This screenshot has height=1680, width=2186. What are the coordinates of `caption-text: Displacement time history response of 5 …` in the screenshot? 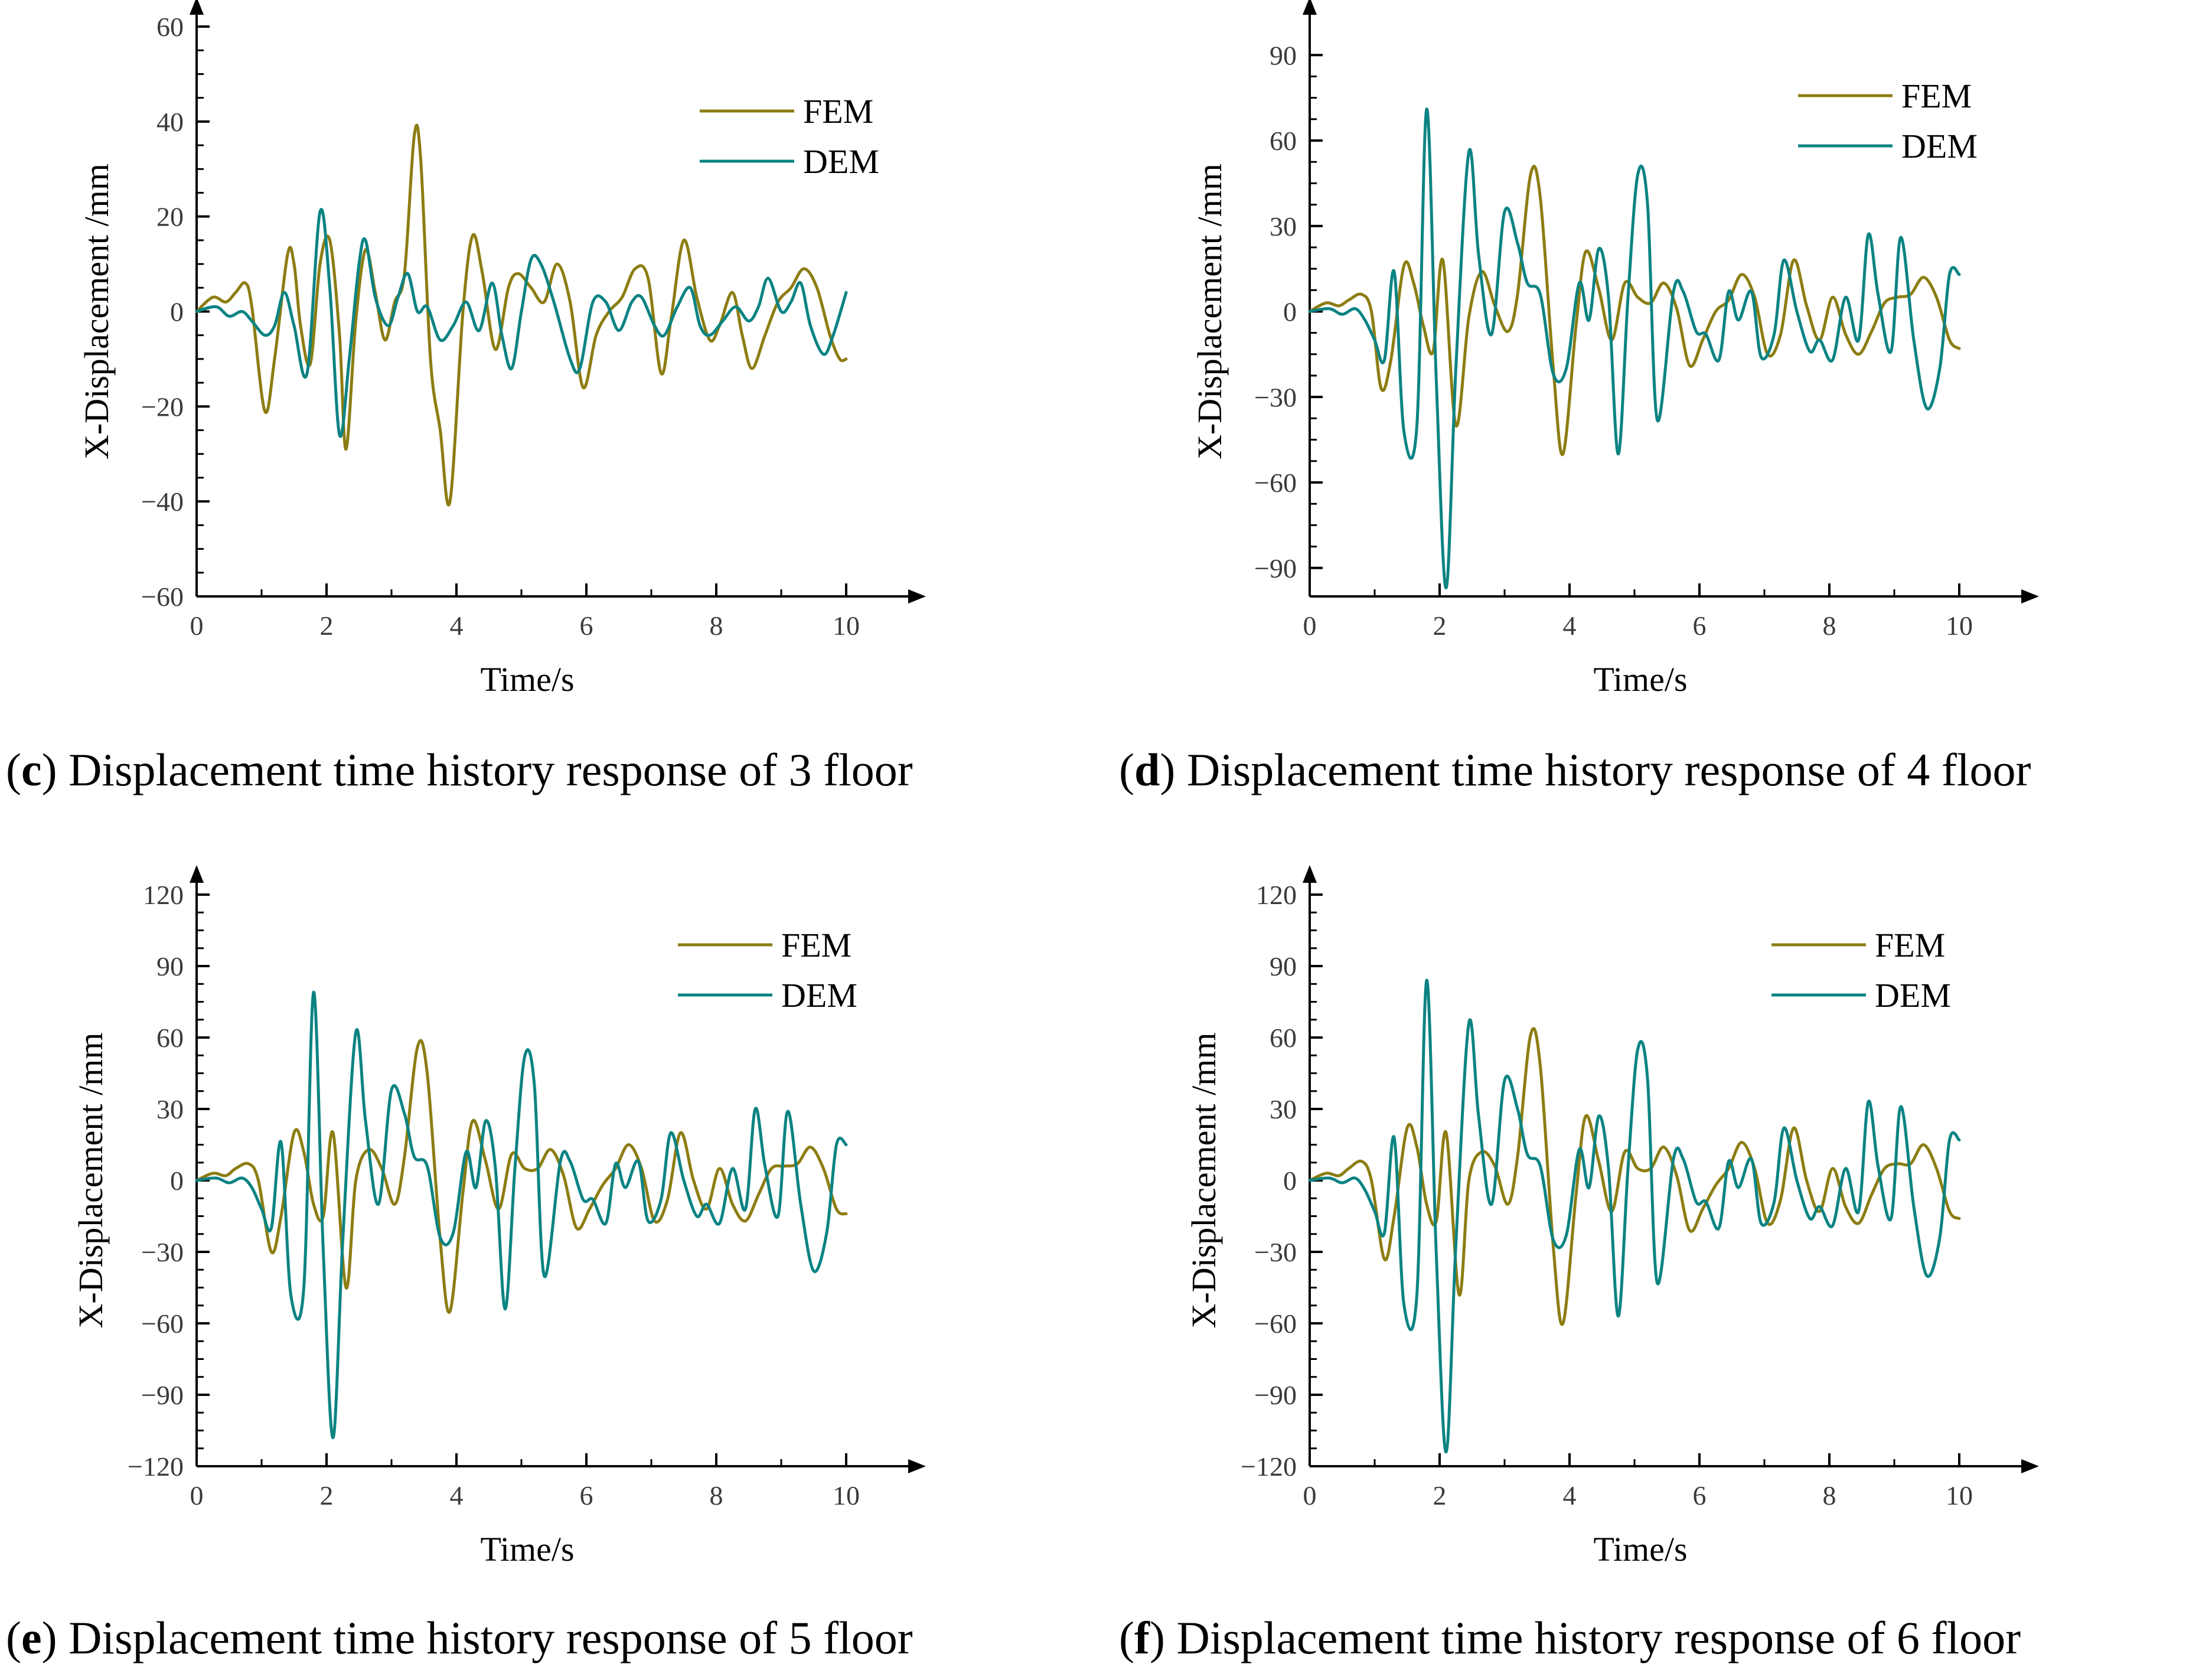 It's located at (490, 1637).